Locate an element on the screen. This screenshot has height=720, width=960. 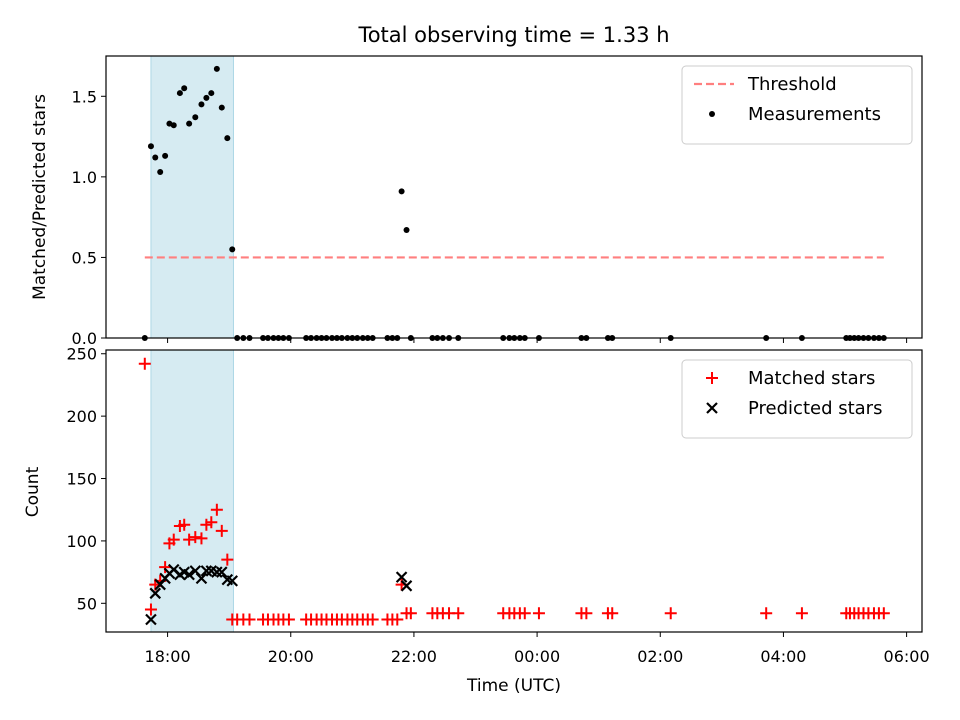
legend-matched-swatch is located at coordinates (712, 378).